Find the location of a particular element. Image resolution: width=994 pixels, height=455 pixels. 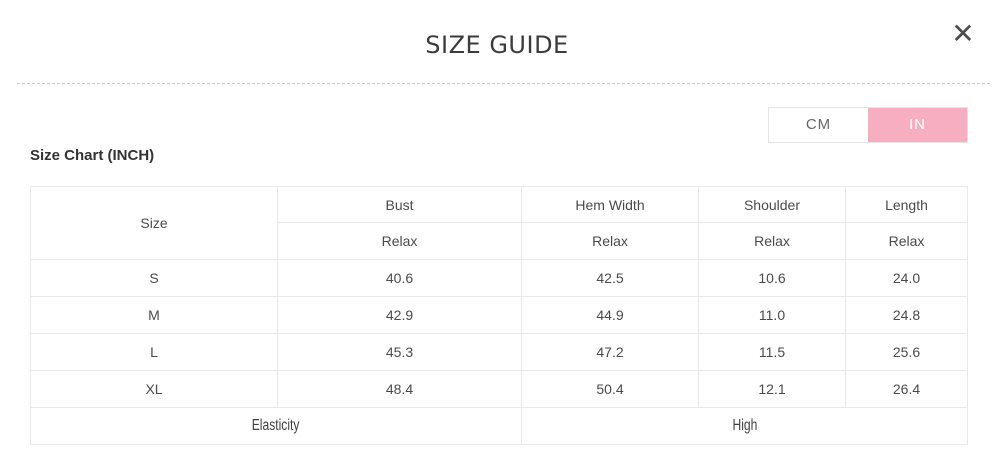

row-label: XL is located at coordinates (154, 389).